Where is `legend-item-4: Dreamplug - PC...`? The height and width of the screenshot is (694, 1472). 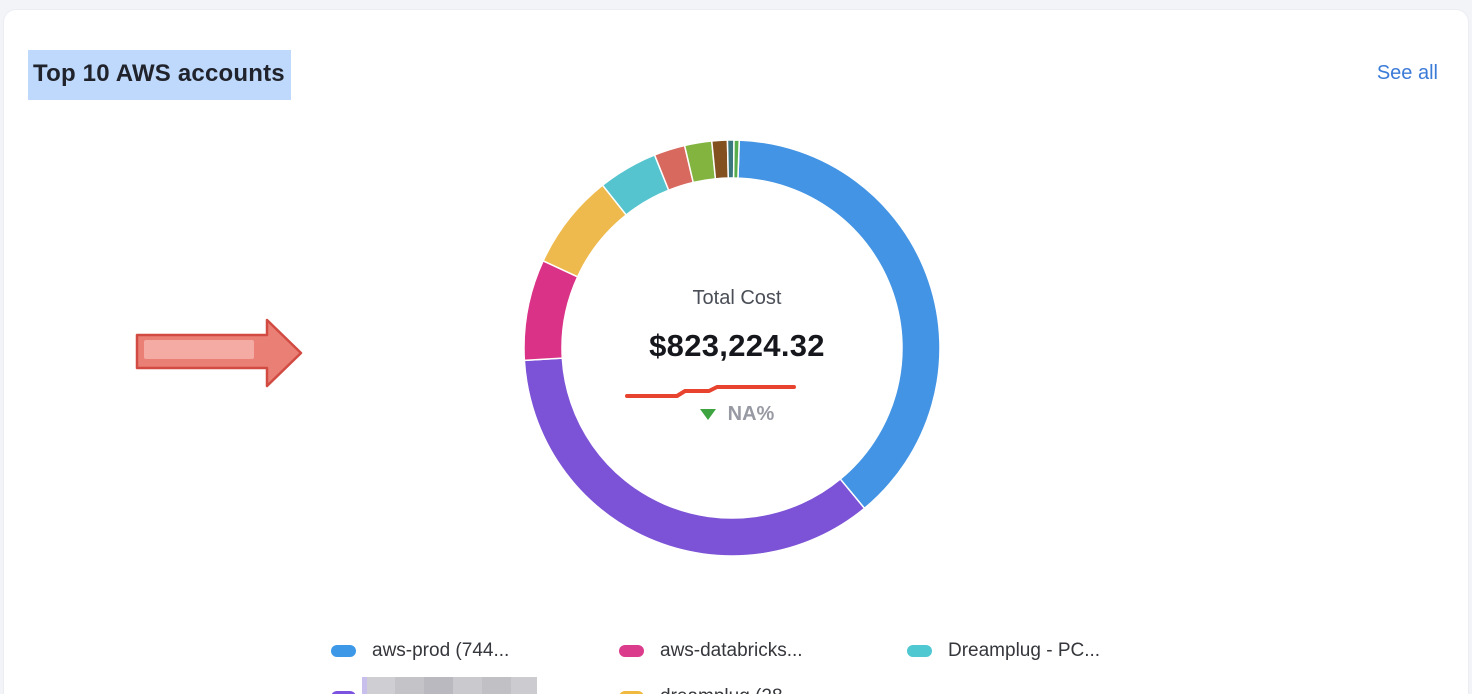 legend-item-4: Dreamplug - PC... is located at coordinates (1003, 651).